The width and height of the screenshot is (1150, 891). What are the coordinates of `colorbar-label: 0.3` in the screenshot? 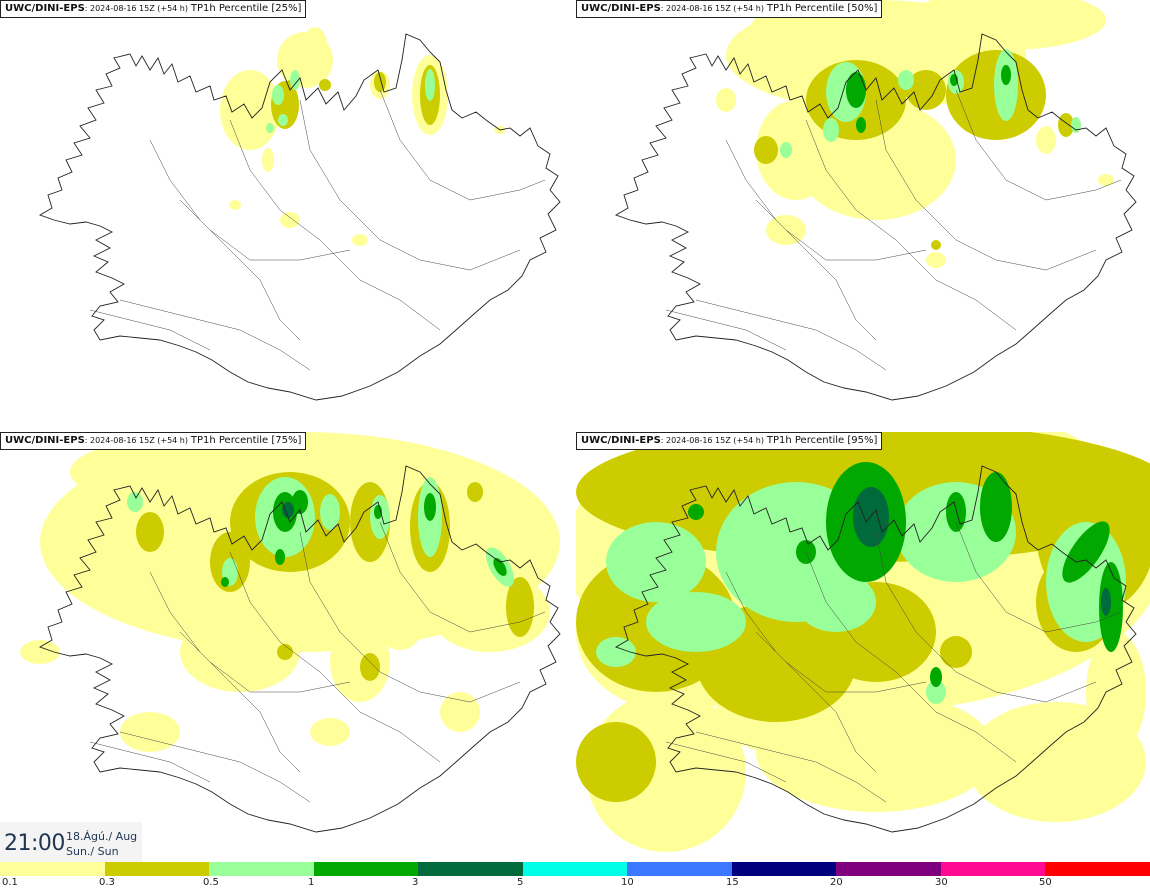 It's located at (107, 882).